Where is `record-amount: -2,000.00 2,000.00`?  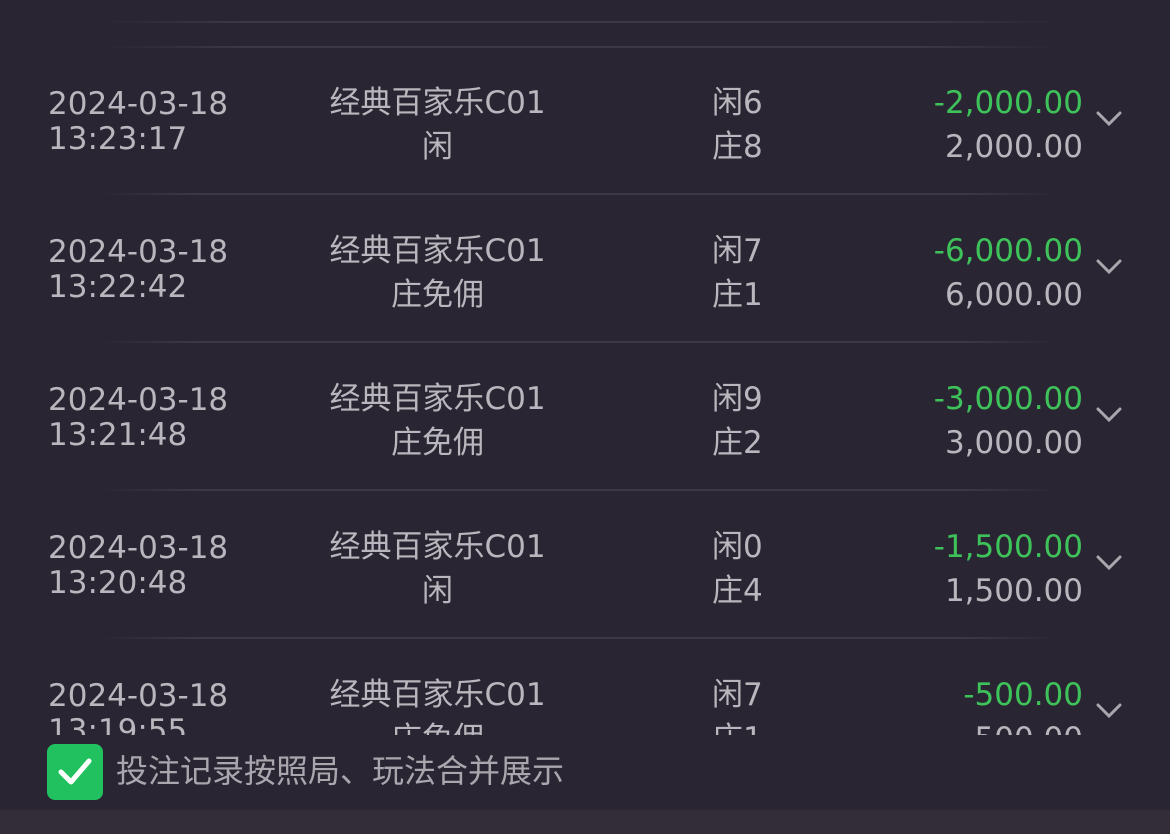
record-amount: -2,000.00 2,000.00 is located at coordinates (1008, 125).